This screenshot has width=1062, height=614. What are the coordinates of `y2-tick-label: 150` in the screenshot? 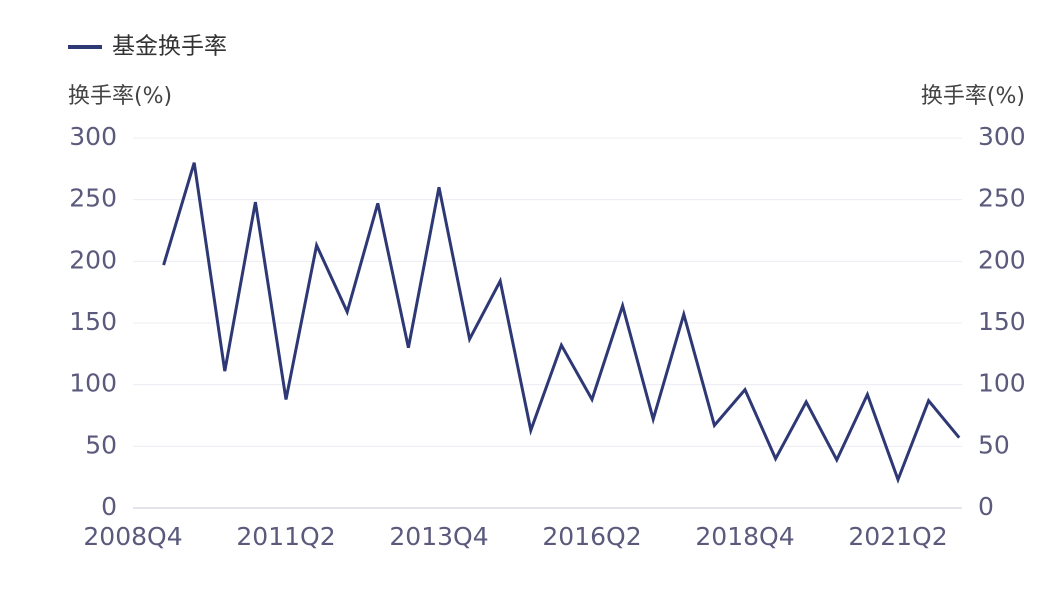 It's located at (1002, 321).